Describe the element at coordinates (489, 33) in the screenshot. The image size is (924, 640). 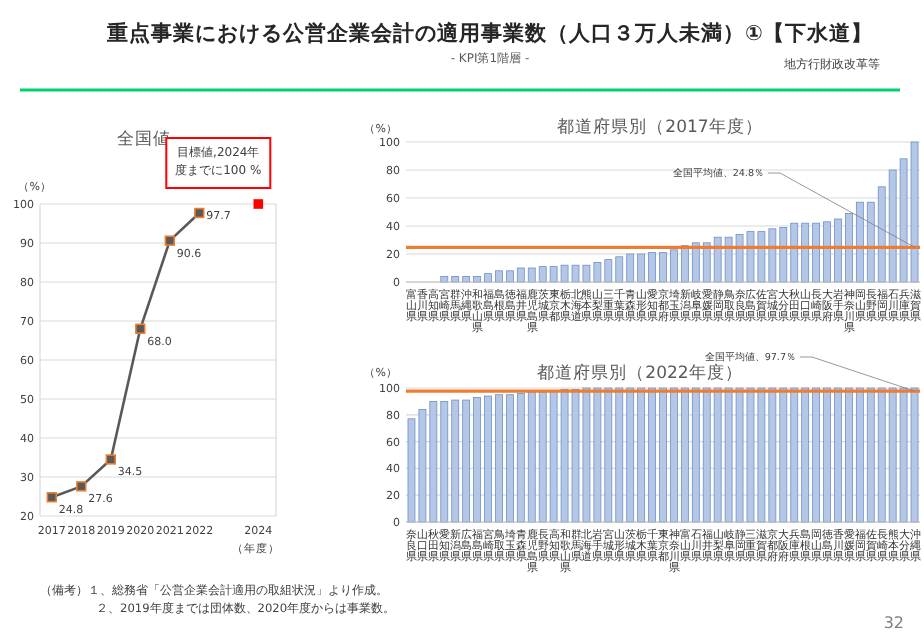
I see `text: 重点事業における公営企業会計の適用事業数（人口３万人未満）①【下水道】` at that location.